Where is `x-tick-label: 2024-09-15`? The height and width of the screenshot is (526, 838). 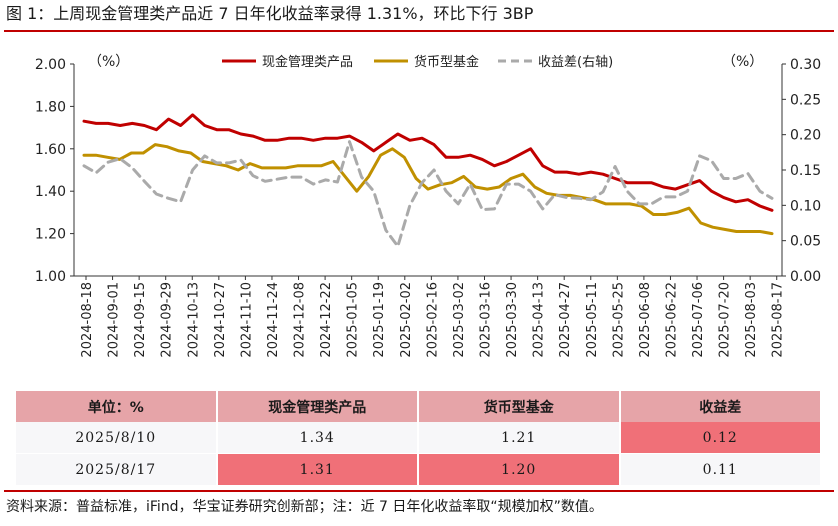 x-tick-label: 2024-09-15 is located at coordinates (140, 320).